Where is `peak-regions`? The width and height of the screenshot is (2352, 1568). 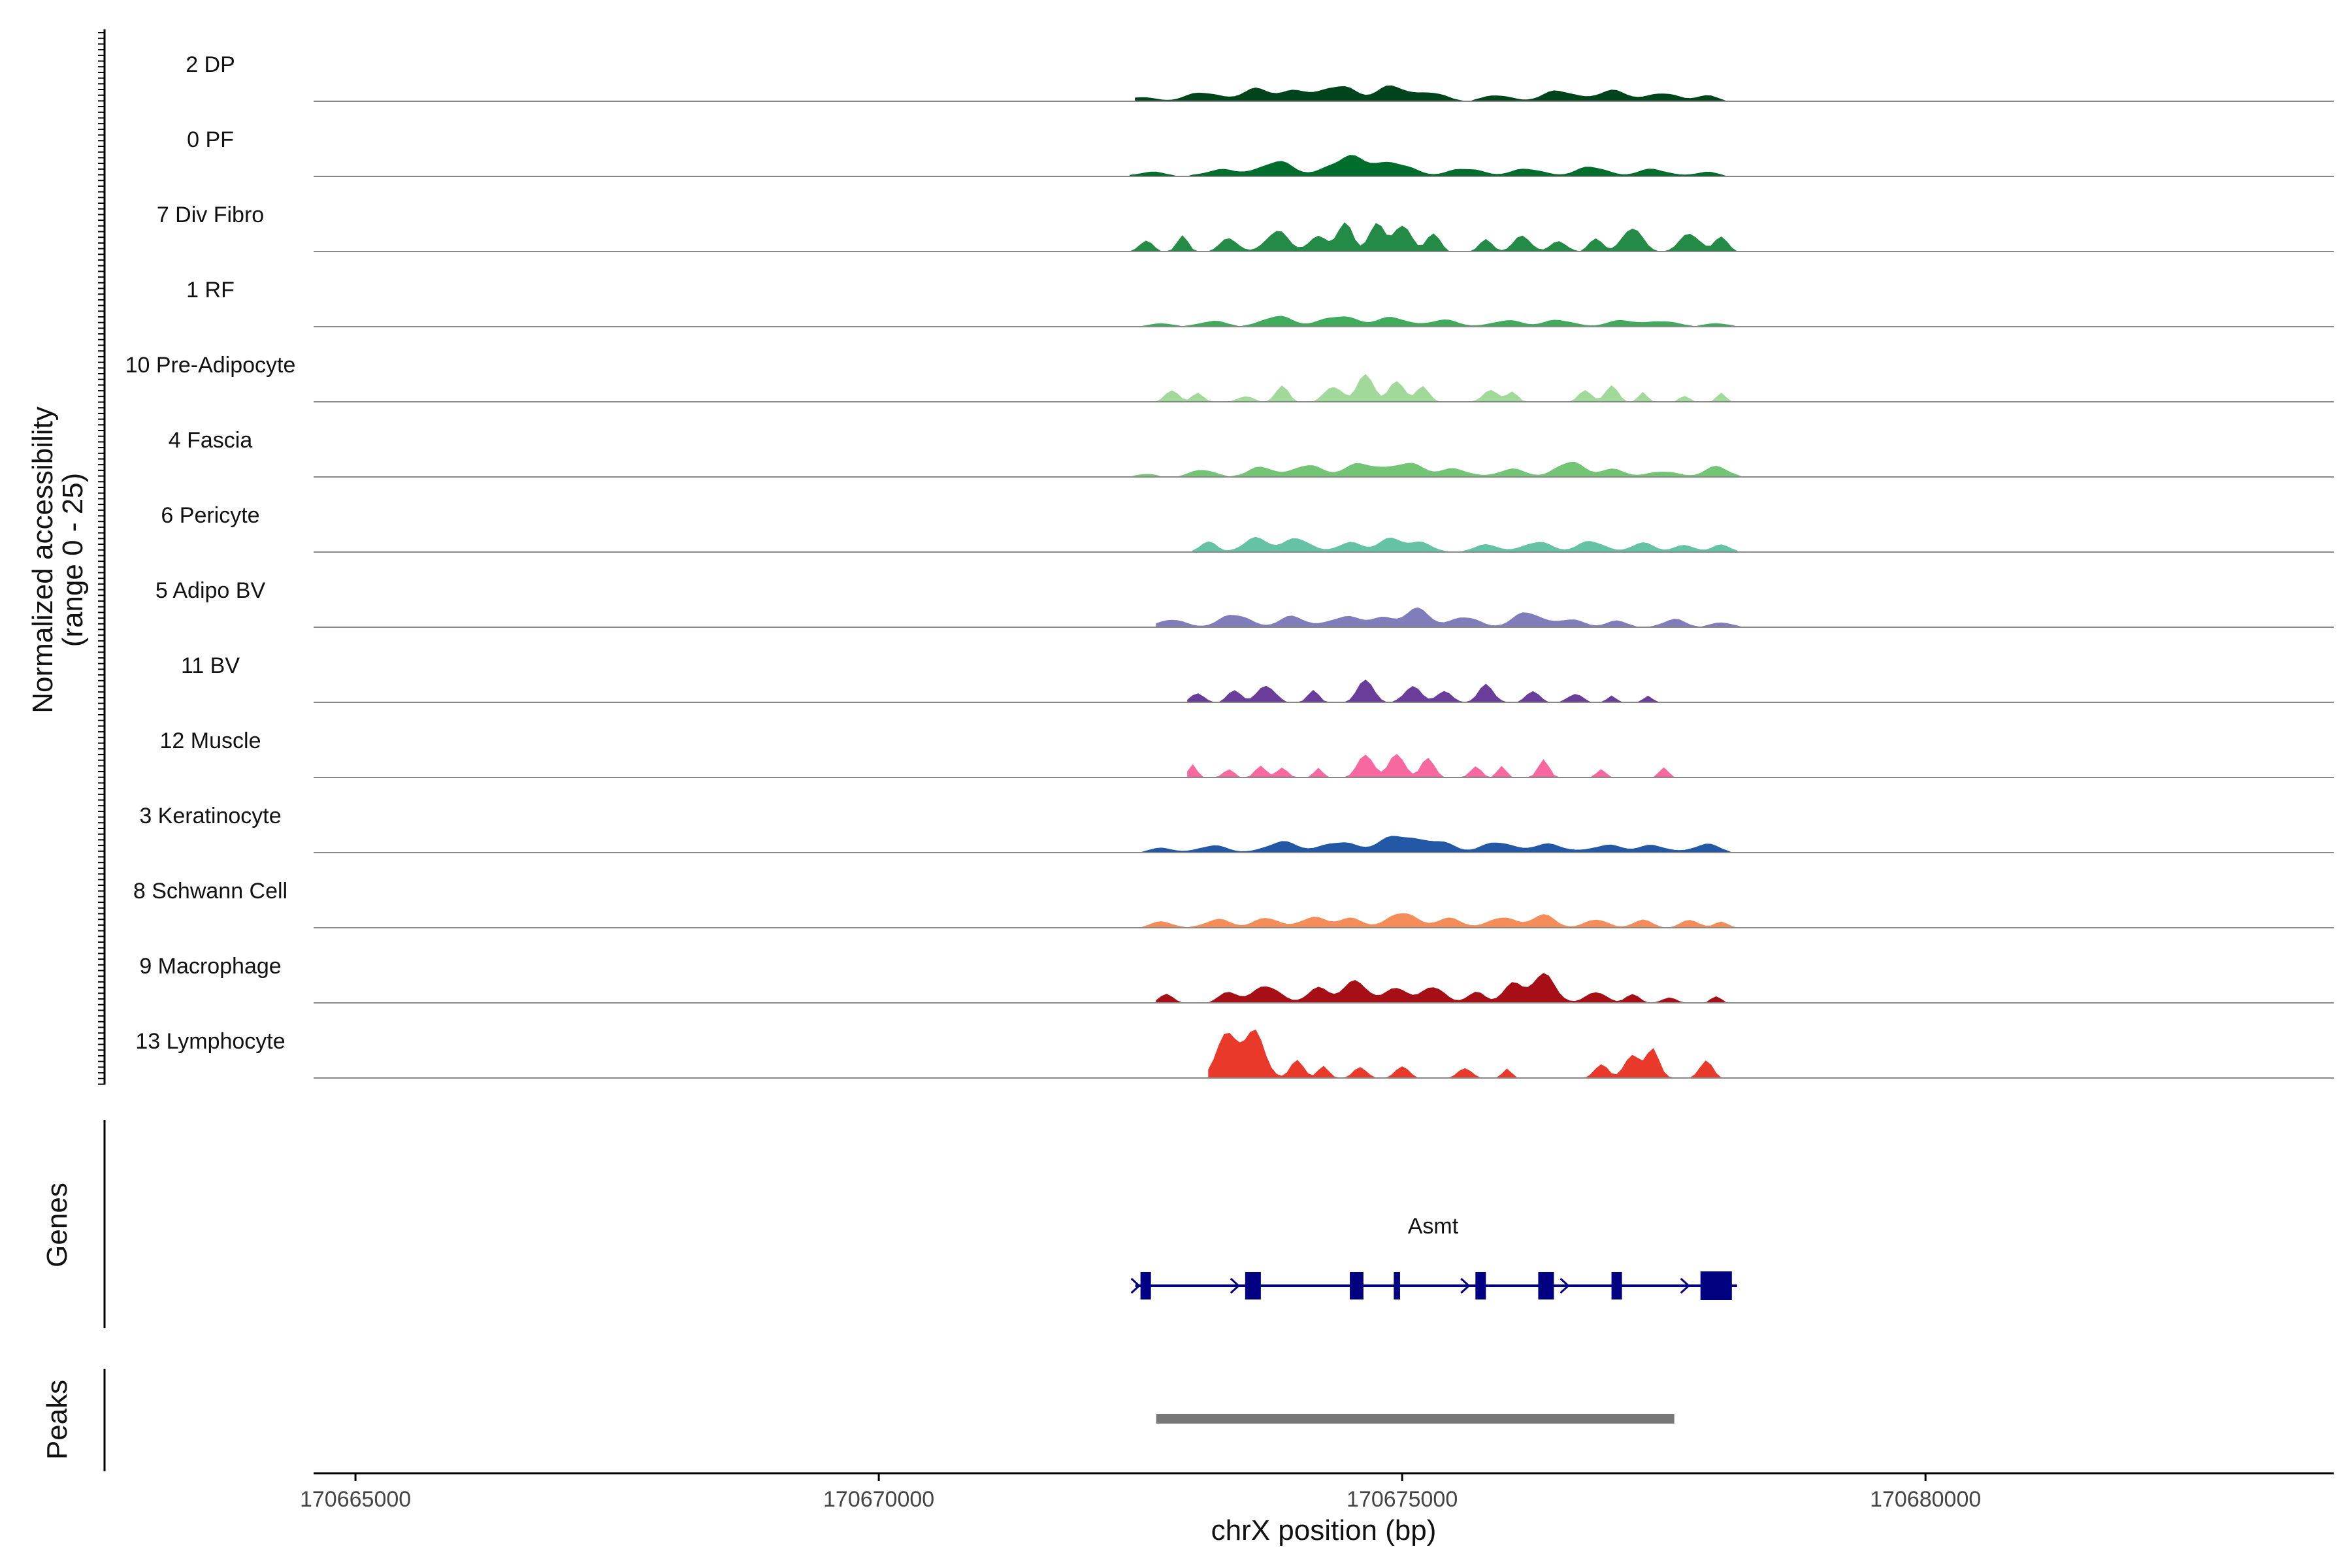 peak-regions is located at coordinates (1415, 1419).